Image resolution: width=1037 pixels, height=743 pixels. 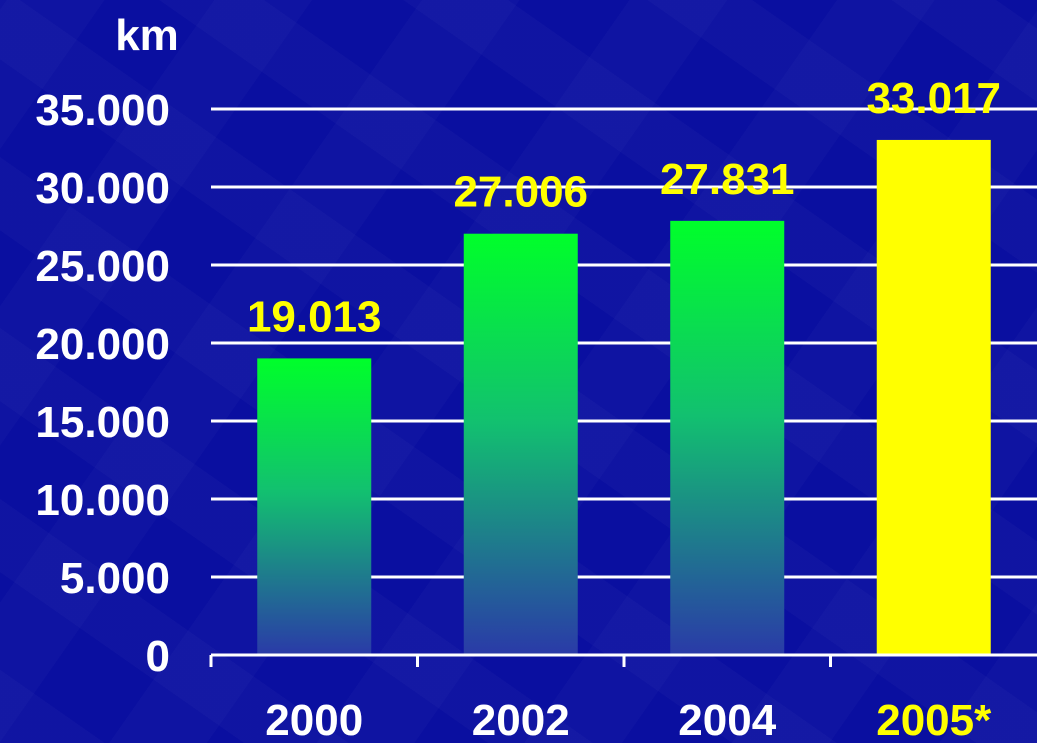 I want to click on y-tick-label: 30.000, so click(x=102, y=188).